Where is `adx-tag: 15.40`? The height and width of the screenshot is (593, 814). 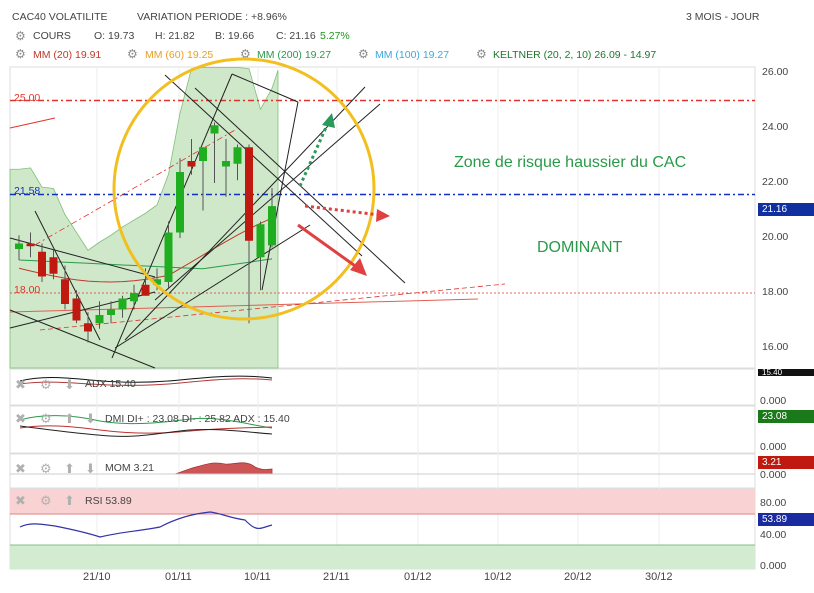
adx-tag: 15.40 is located at coordinates (786, 372).